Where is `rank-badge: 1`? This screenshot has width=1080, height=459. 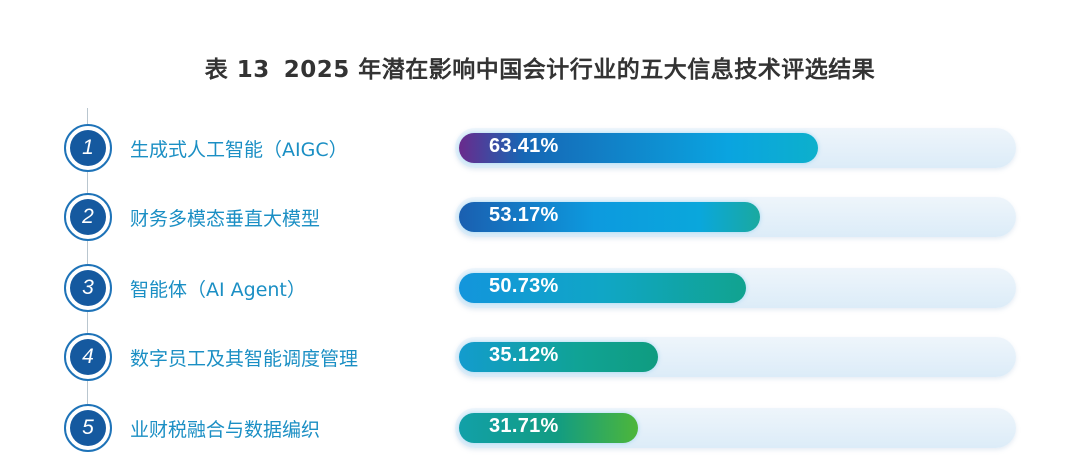 rank-badge: 1 is located at coordinates (88, 148).